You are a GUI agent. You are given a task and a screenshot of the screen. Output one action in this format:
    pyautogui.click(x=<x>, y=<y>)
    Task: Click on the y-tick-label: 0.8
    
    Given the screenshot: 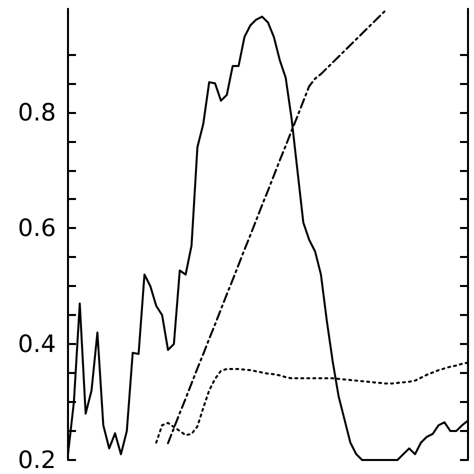 What is the action you would take?
    pyautogui.click(x=37, y=112)
    